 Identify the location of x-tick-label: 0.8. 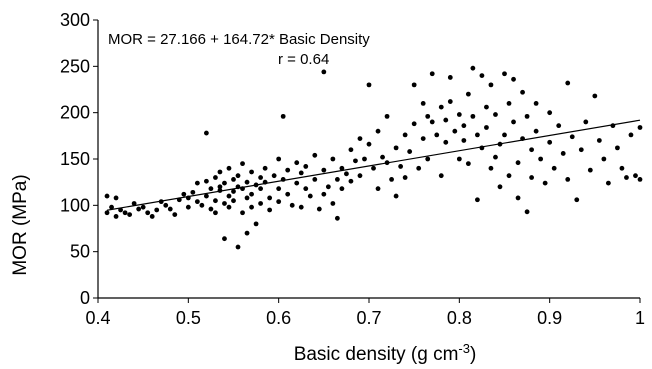
(459, 318).